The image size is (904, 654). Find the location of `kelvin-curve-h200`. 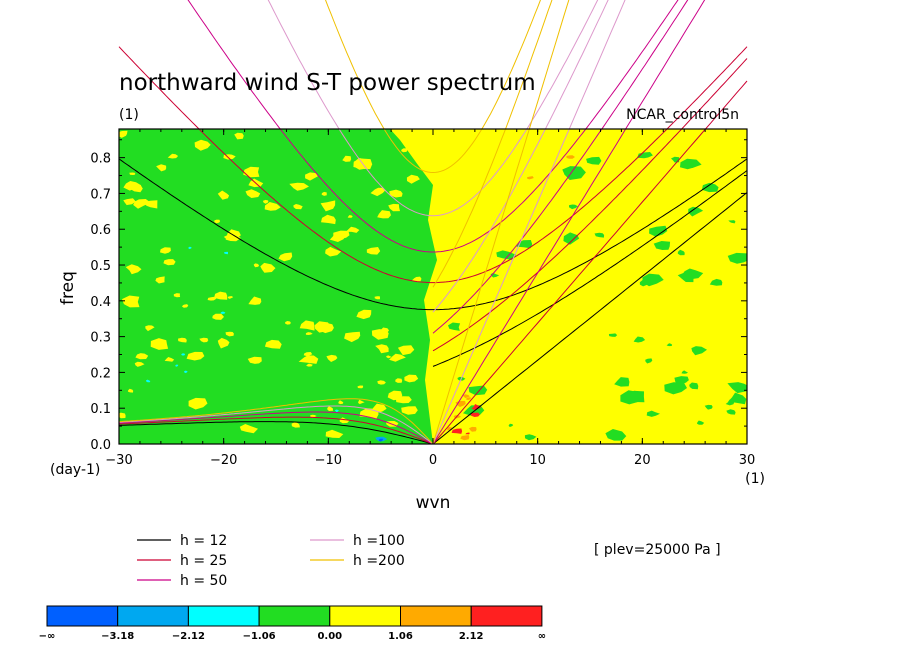

kelvin-curve-h200 is located at coordinates (501, 222).